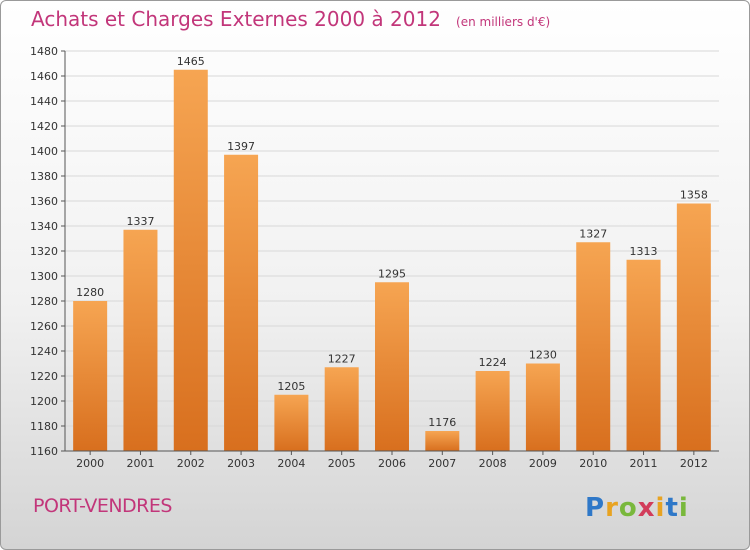  Describe the element at coordinates (392, 273) in the screenshot. I see `data-label: 1295` at that location.